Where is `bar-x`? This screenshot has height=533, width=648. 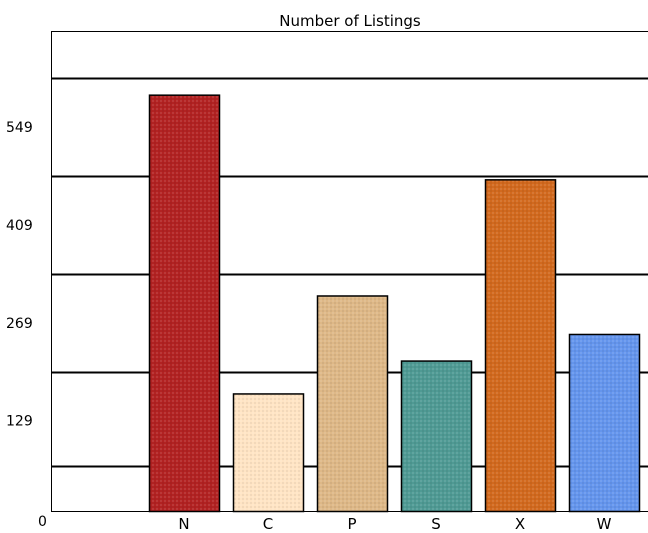
bar-x is located at coordinates (520, 346).